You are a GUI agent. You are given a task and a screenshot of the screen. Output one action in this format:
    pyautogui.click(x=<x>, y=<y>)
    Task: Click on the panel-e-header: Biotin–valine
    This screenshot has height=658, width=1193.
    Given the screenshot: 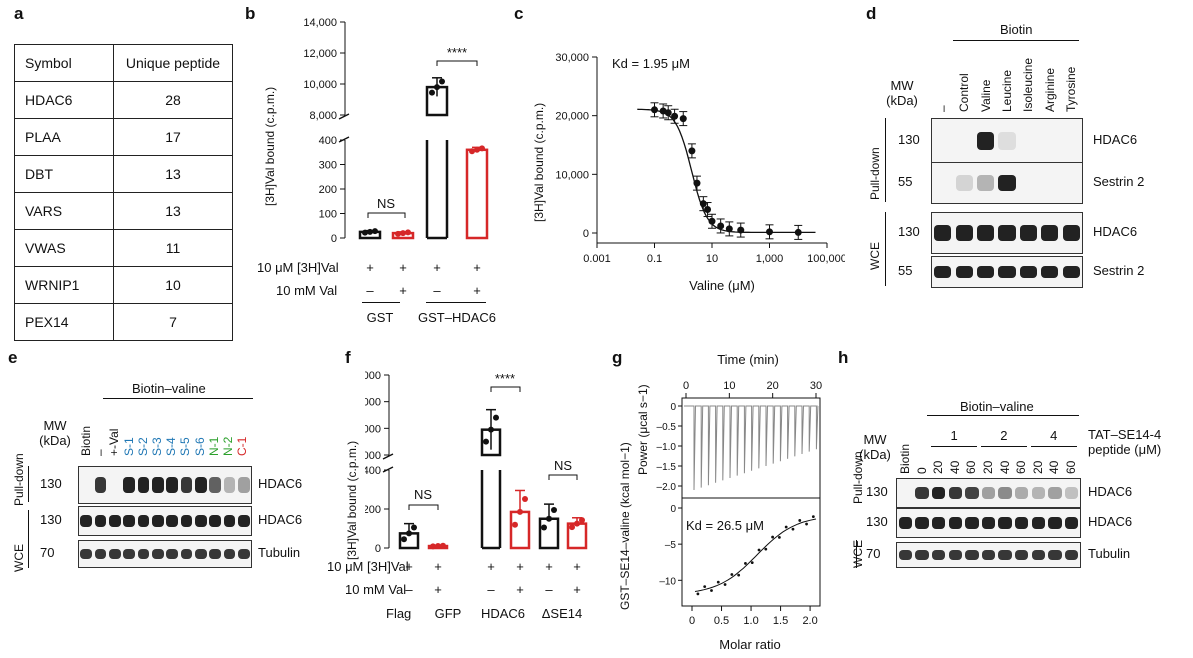 What is the action you would take?
    pyautogui.click(x=169, y=388)
    